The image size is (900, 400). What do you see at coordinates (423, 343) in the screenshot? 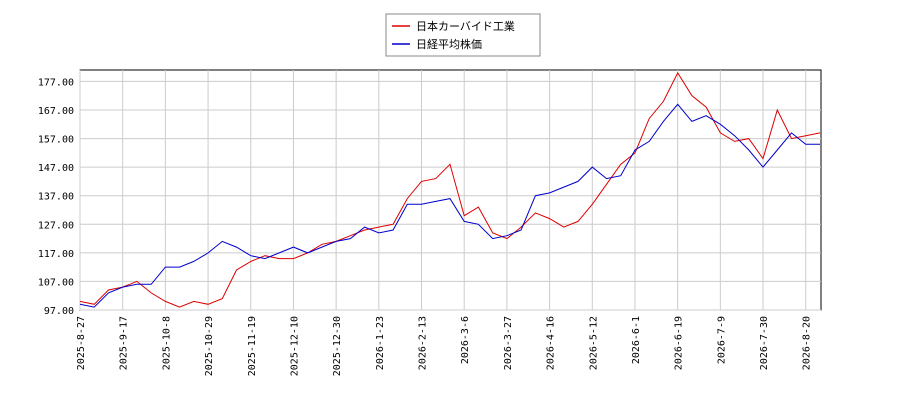
I see `x-tick-label: 2026-2-13` at bounding box center [423, 343].